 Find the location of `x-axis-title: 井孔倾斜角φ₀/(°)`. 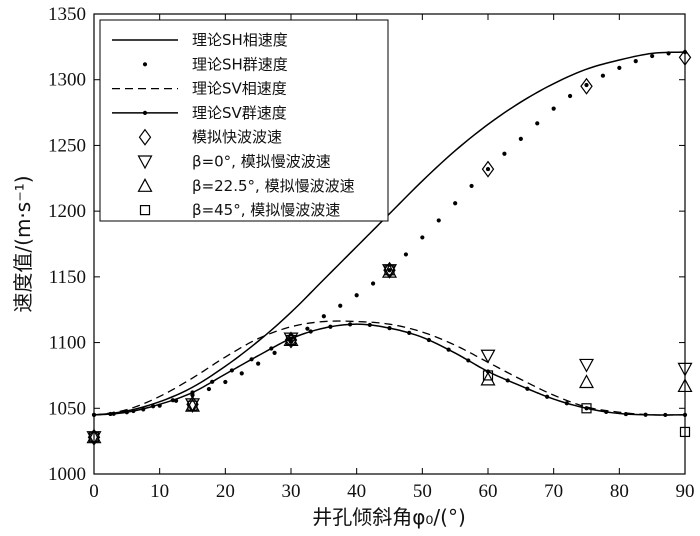

x-axis-title: 井孔倾斜角φ₀/(°) is located at coordinates (389, 517).